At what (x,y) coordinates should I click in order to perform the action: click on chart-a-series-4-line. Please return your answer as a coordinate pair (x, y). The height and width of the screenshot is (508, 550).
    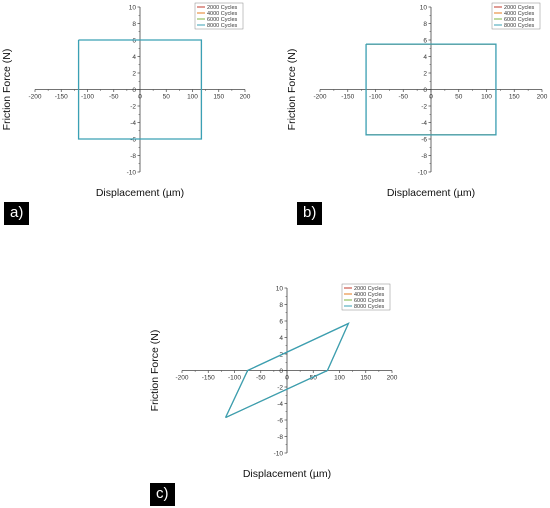
    Looking at the image, I should click on (140, 89).